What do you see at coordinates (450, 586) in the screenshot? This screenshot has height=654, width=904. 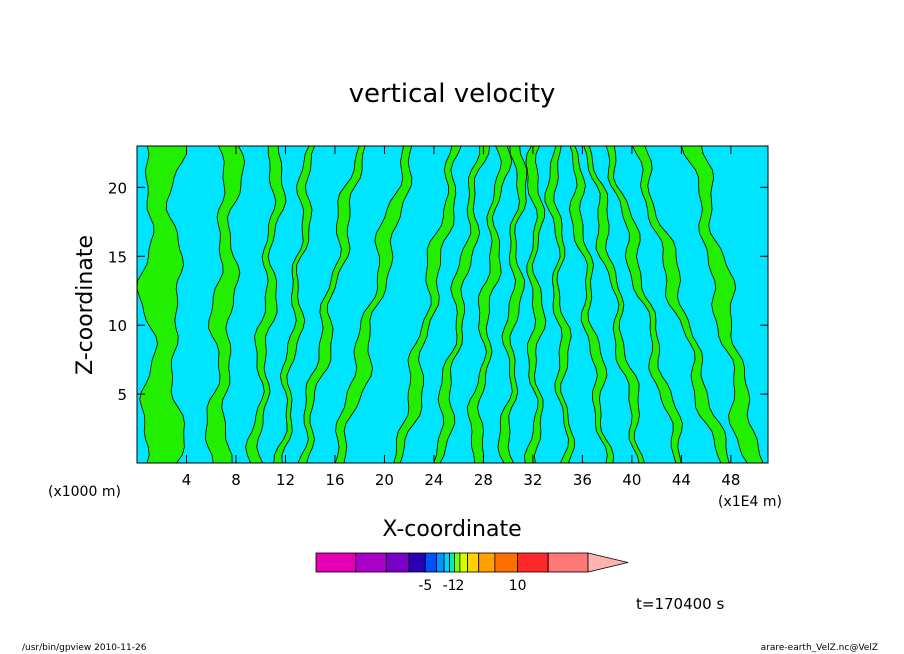 I see `colorbar-tick-label-1: -1` at bounding box center [450, 586].